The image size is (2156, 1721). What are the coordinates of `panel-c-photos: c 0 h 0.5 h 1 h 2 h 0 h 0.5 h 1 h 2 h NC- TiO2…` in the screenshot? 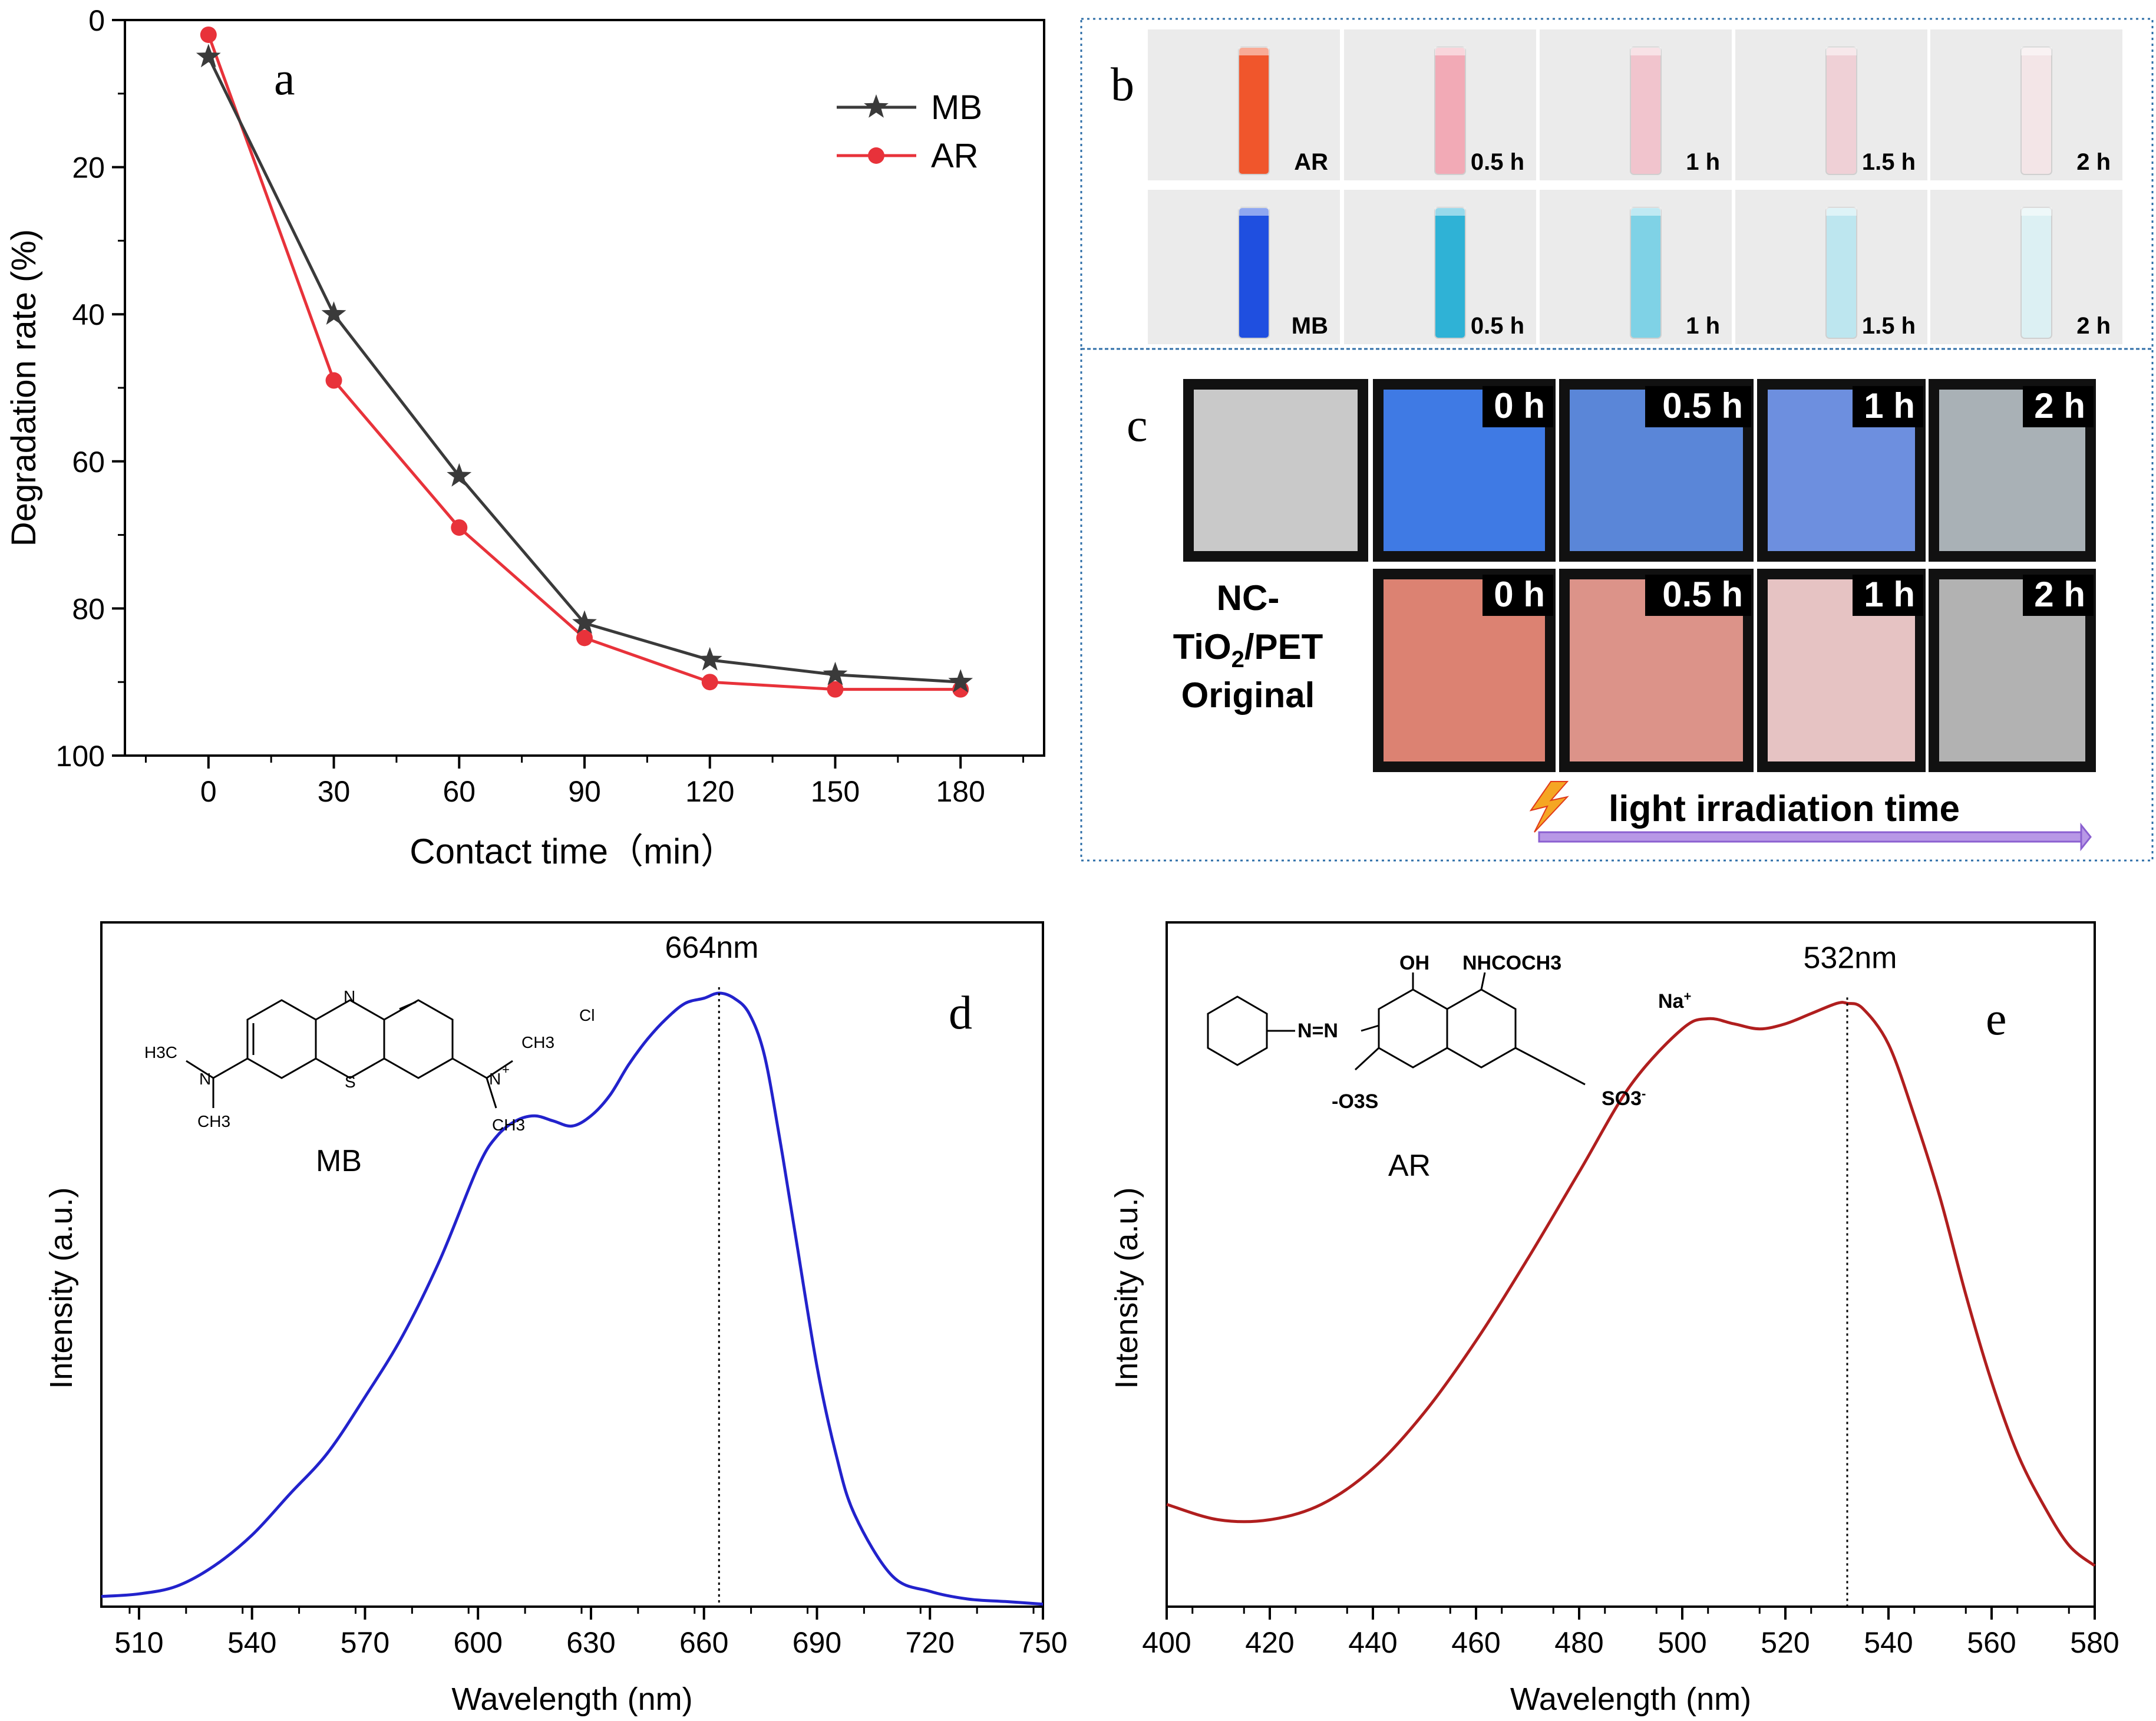 It's located at (1617, 605).